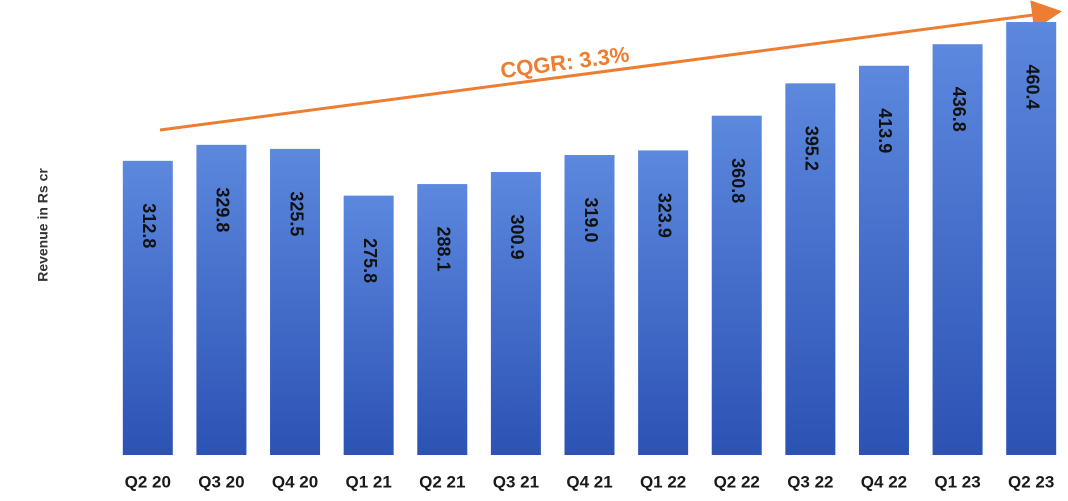 Image resolution: width=1068 pixels, height=501 pixels. What do you see at coordinates (516, 481) in the screenshot?
I see `x-tick-label: Q3 21` at bounding box center [516, 481].